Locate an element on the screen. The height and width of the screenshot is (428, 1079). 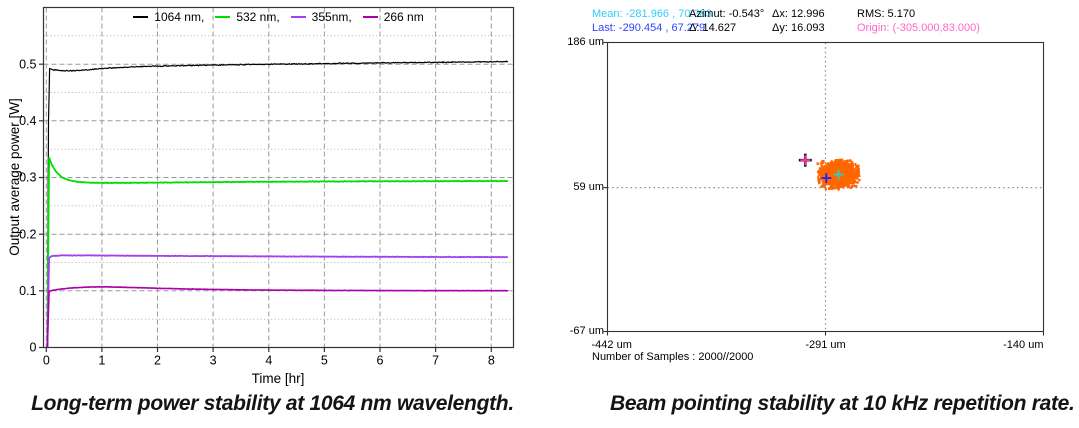
legend-label: 355nm, is located at coordinates (331, 17).